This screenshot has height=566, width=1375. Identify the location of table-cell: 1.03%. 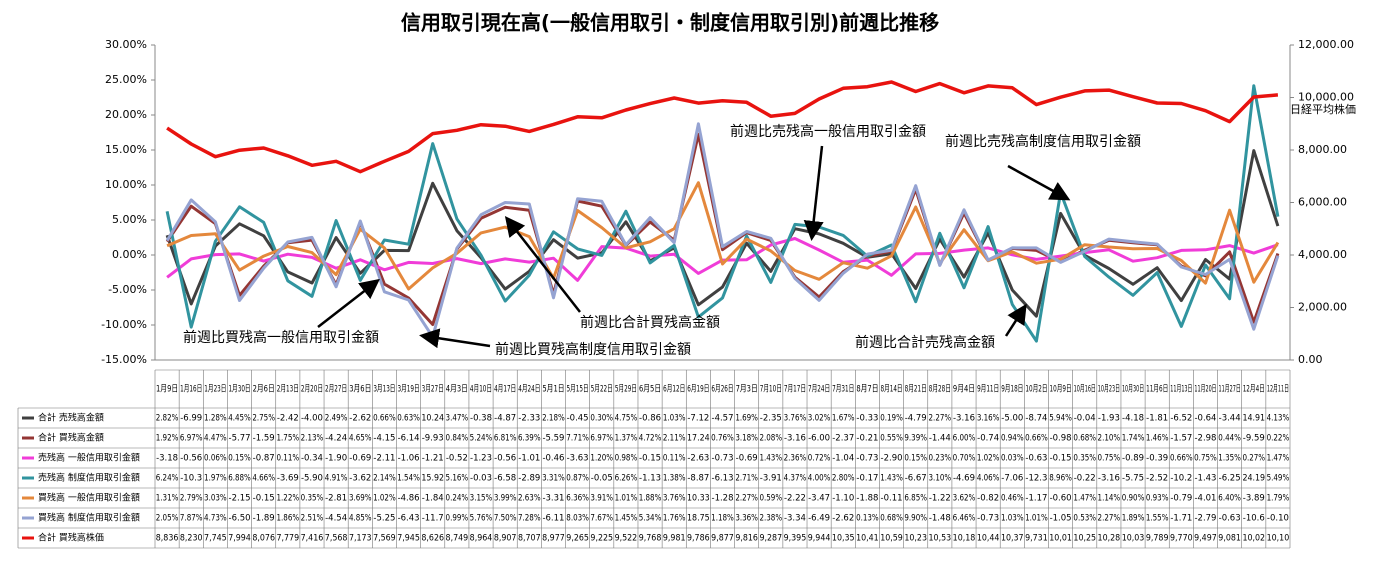
(1012, 519).